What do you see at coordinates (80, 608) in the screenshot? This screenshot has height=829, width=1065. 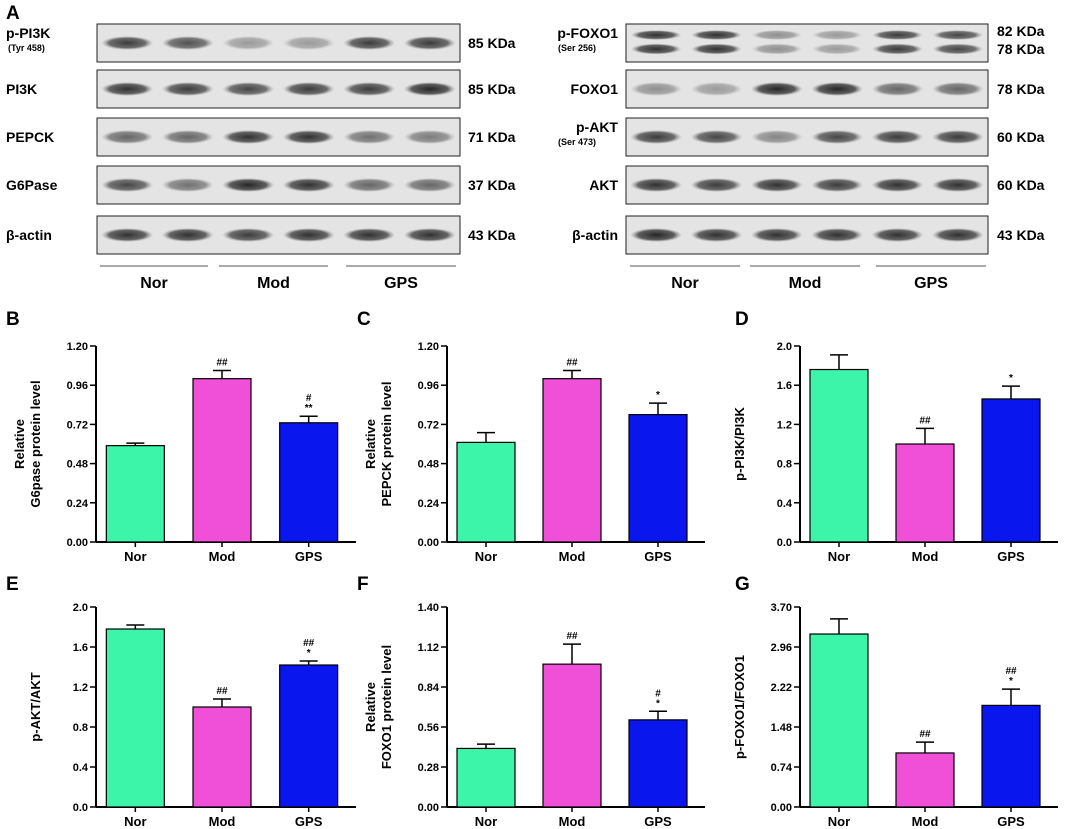 I see `y-tick-label: 2.0` at bounding box center [80, 608].